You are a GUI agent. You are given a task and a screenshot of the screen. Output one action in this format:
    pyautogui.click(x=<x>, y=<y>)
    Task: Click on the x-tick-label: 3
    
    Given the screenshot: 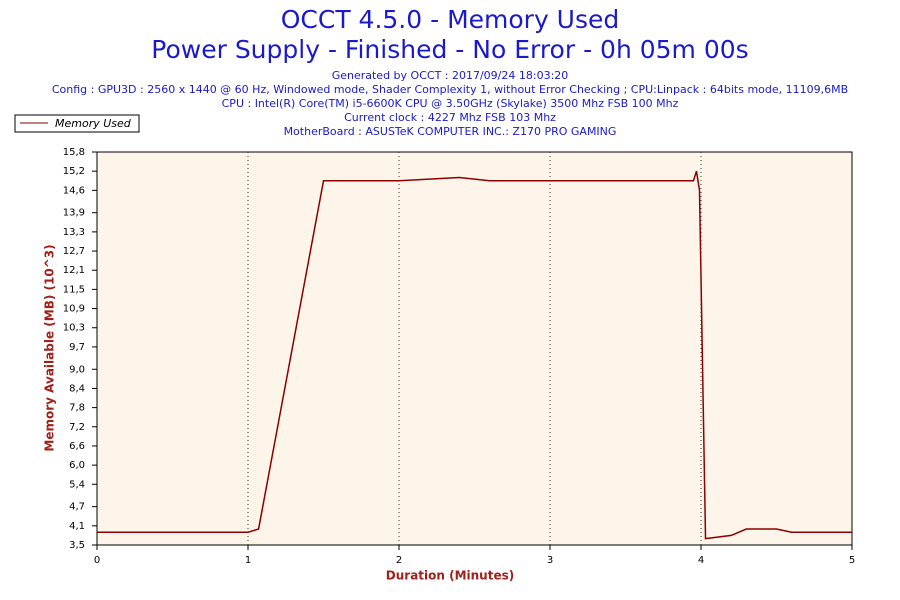 What is the action you would take?
    pyautogui.click(x=550, y=560)
    